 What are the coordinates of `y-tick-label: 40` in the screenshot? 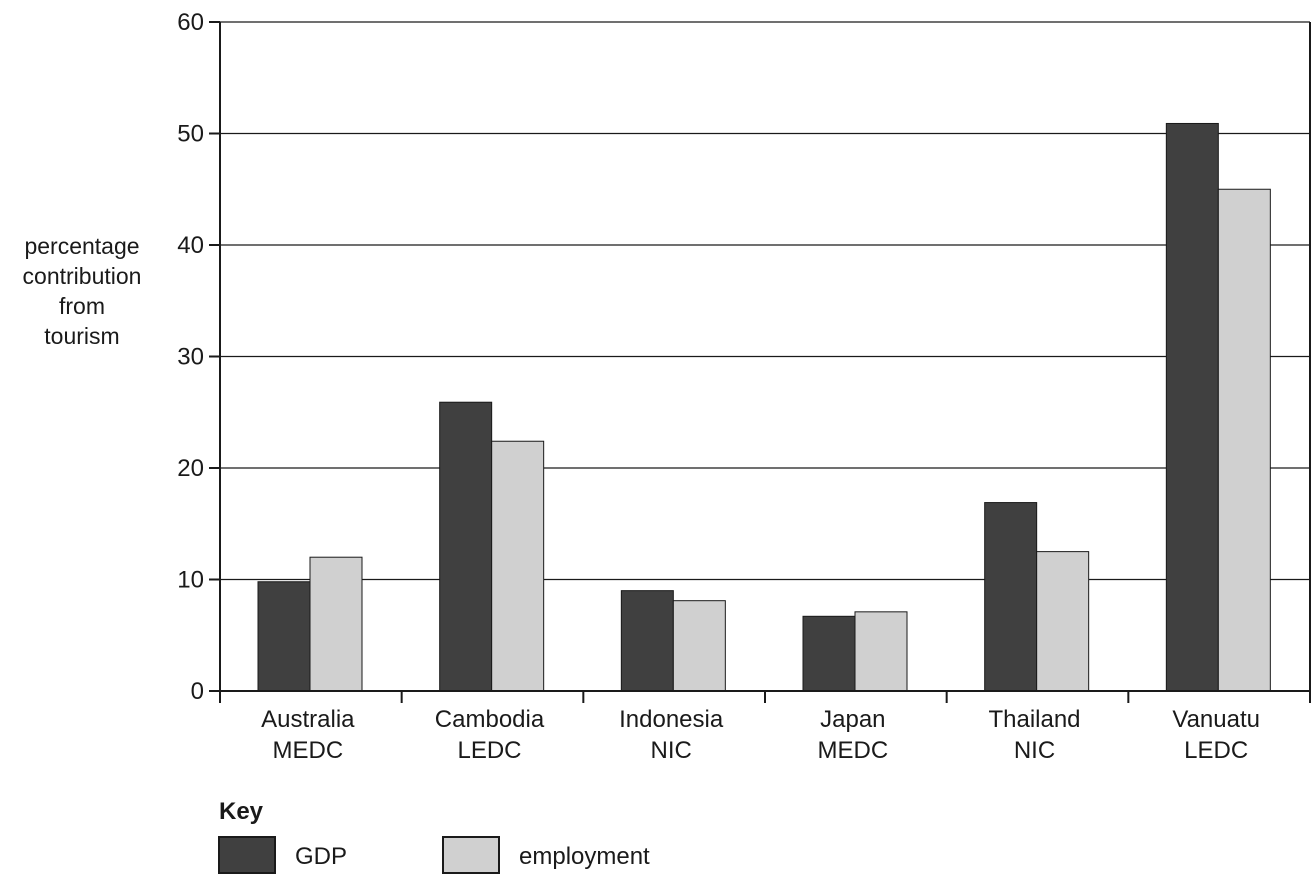 It's located at (190, 245).